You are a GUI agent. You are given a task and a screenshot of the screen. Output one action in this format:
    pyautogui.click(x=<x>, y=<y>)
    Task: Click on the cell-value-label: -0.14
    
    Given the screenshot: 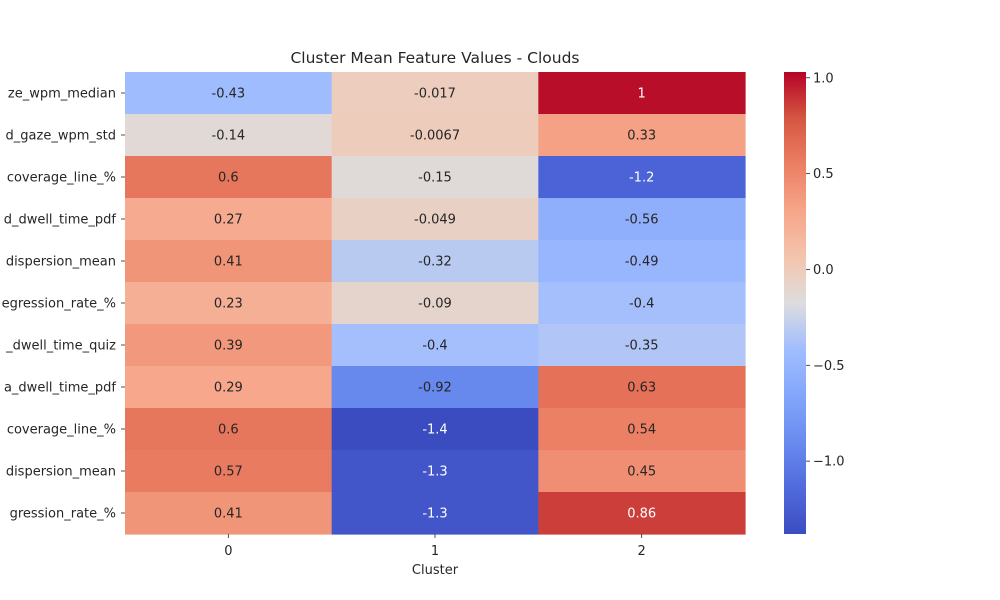 What is the action you would take?
    pyautogui.click(x=229, y=136)
    